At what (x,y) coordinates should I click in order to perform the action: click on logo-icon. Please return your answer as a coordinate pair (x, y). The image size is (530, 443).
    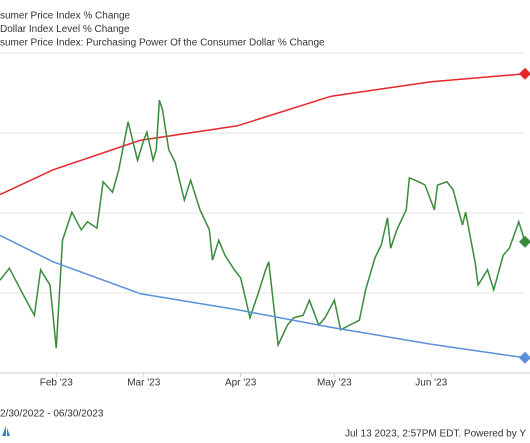
    Looking at the image, I should click on (6, 431).